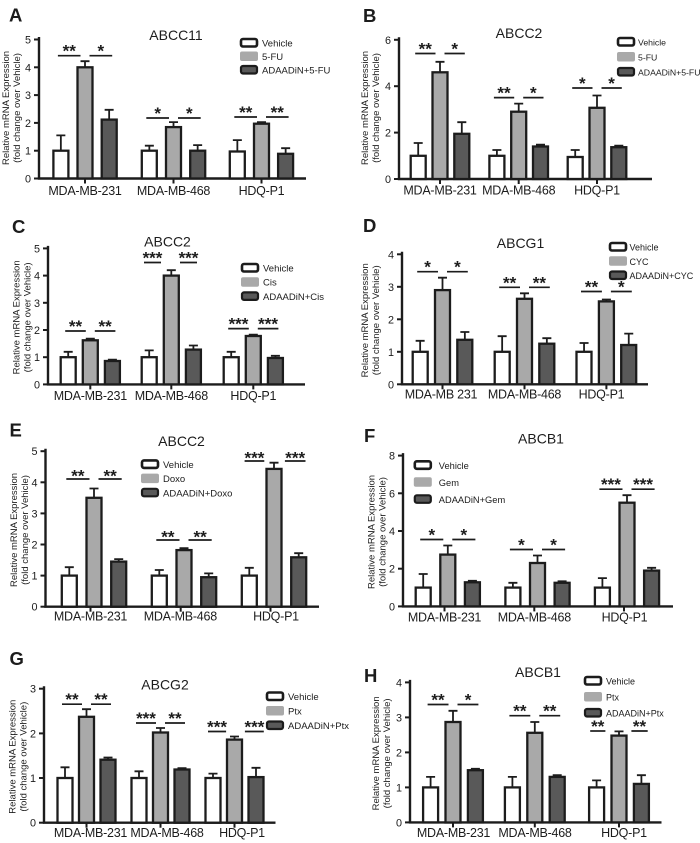 Image resolution: width=700 pixels, height=843 pixels. What do you see at coordinates (370, 675) in the screenshot?
I see `svg-text: H` at bounding box center [370, 675].